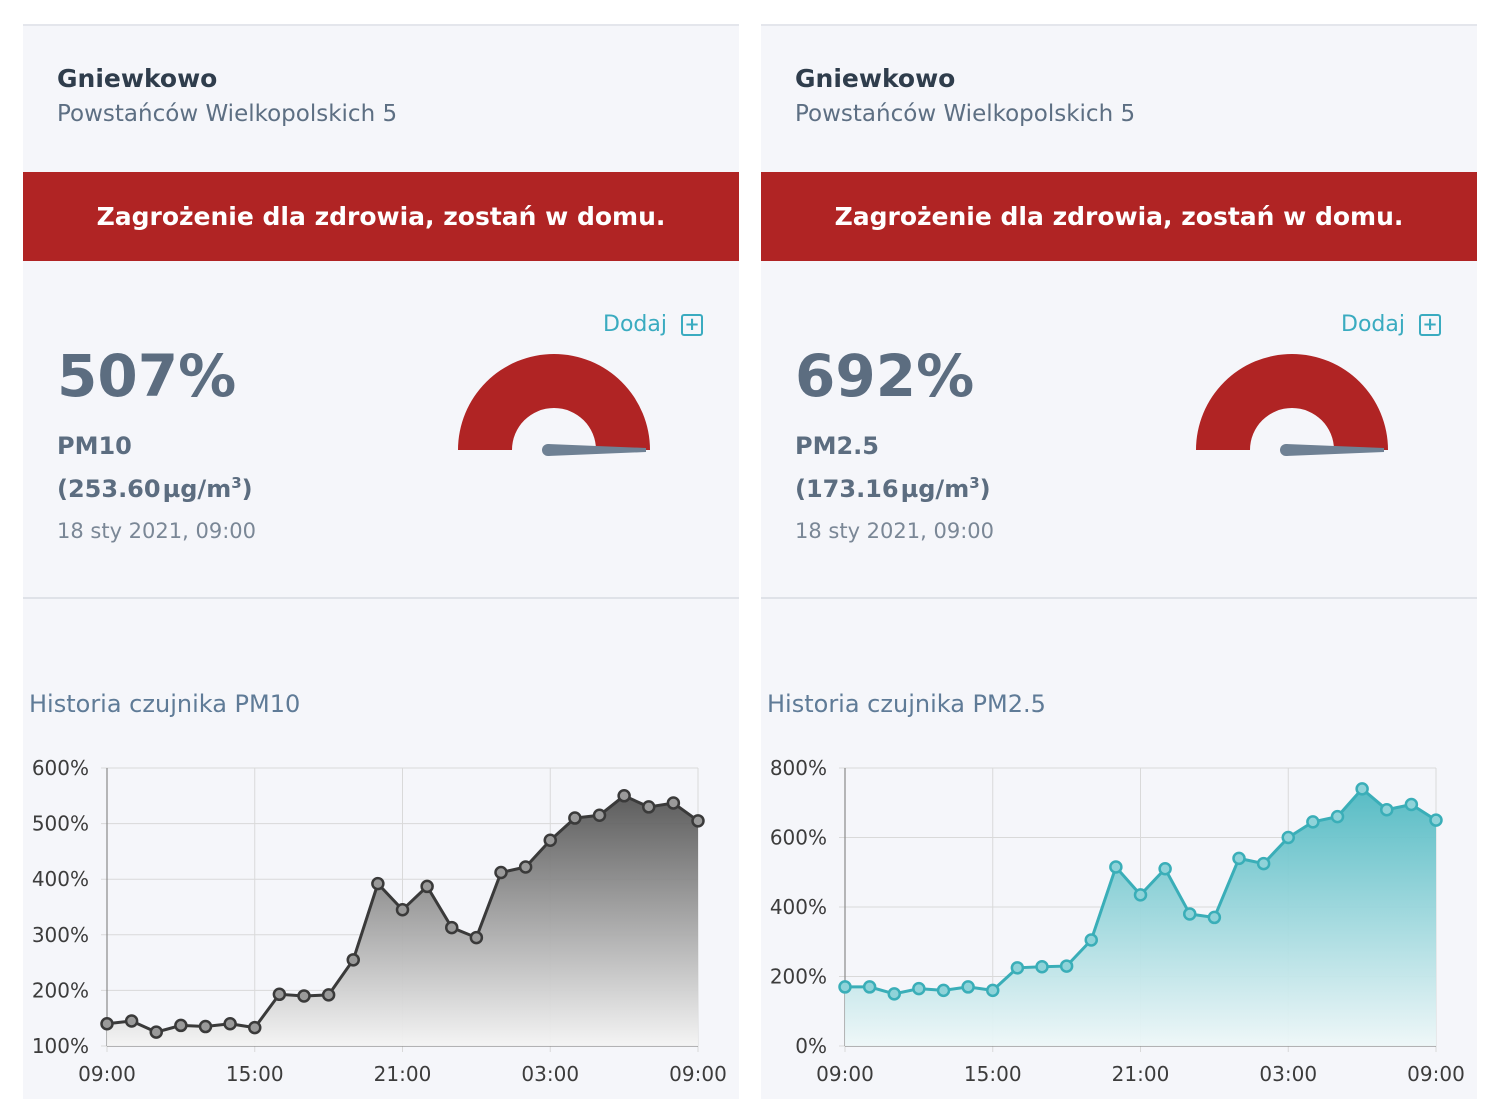 The width and height of the screenshot is (1500, 1120). Describe the element at coordinates (60, 1046) in the screenshot. I see `y-tick-label: 100%` at that location.